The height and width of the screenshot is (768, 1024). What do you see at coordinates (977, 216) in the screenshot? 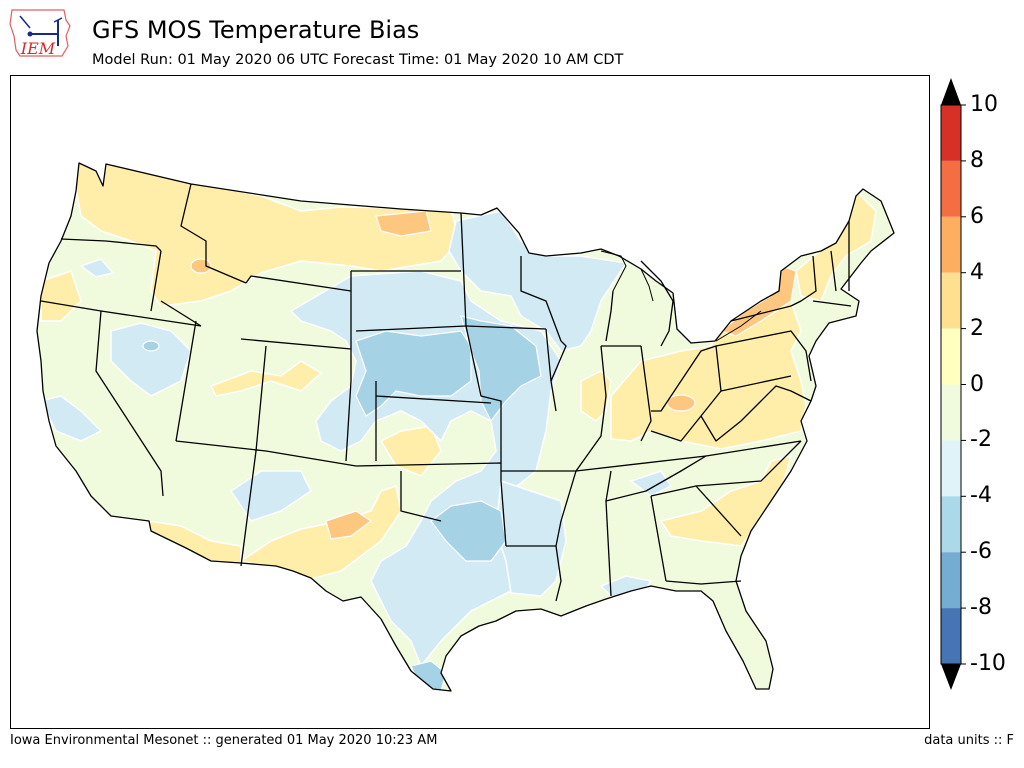
I see `colorbar-tick-label: 6` at bounding box center [977, 216].